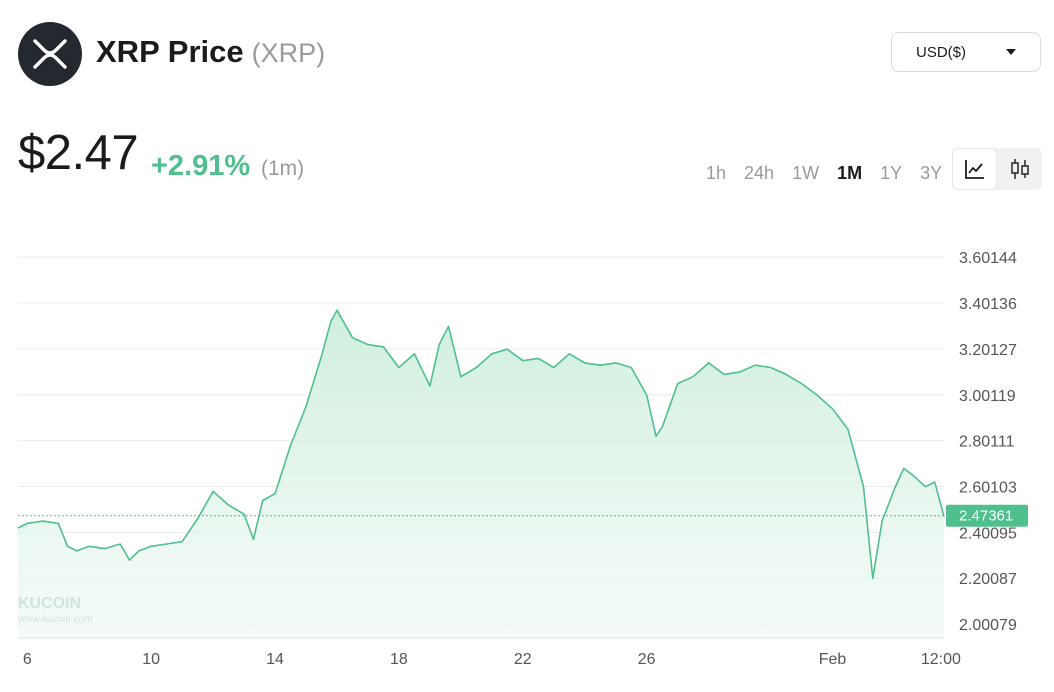  Describe the element at coordinates (716, 173) in the screenshot. I see `range-tab-1h: 1h` at that location.